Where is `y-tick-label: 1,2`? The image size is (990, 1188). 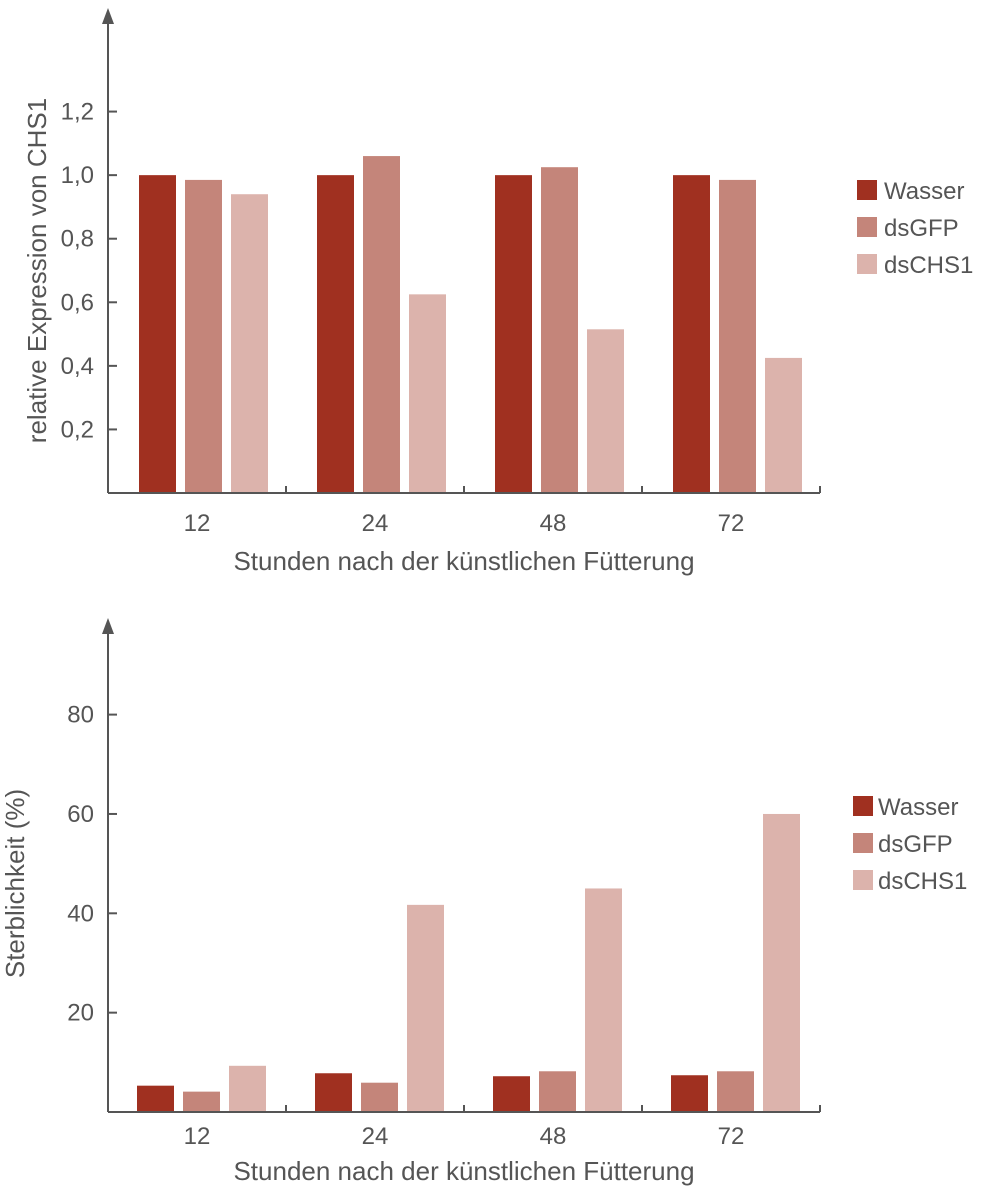
y-tick-label: 1,2 is located at coordinates (77, 112).